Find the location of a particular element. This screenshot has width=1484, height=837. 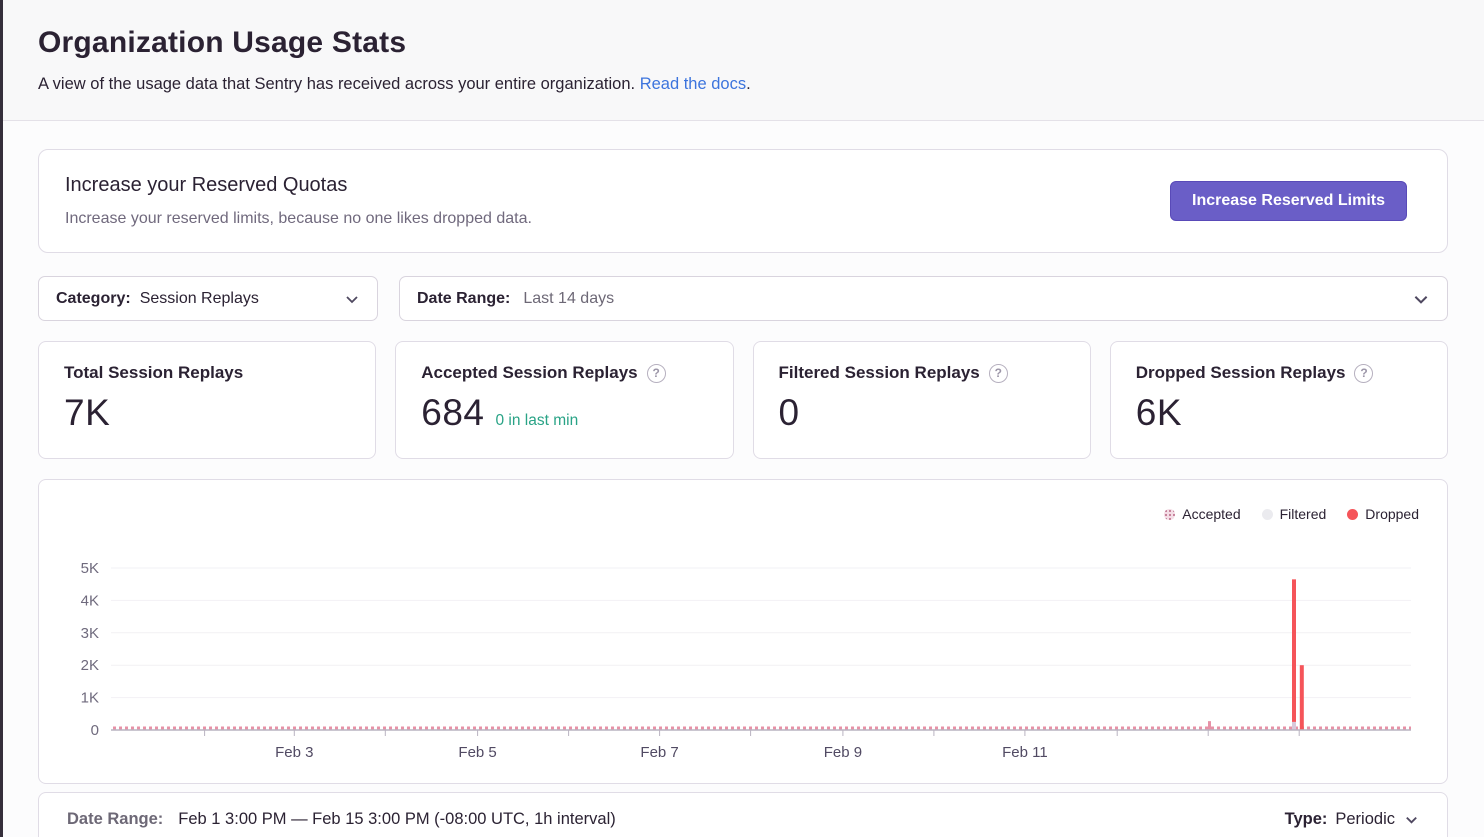

scorecard-dropped-value: 6K is located at coordinates (1159, 412).